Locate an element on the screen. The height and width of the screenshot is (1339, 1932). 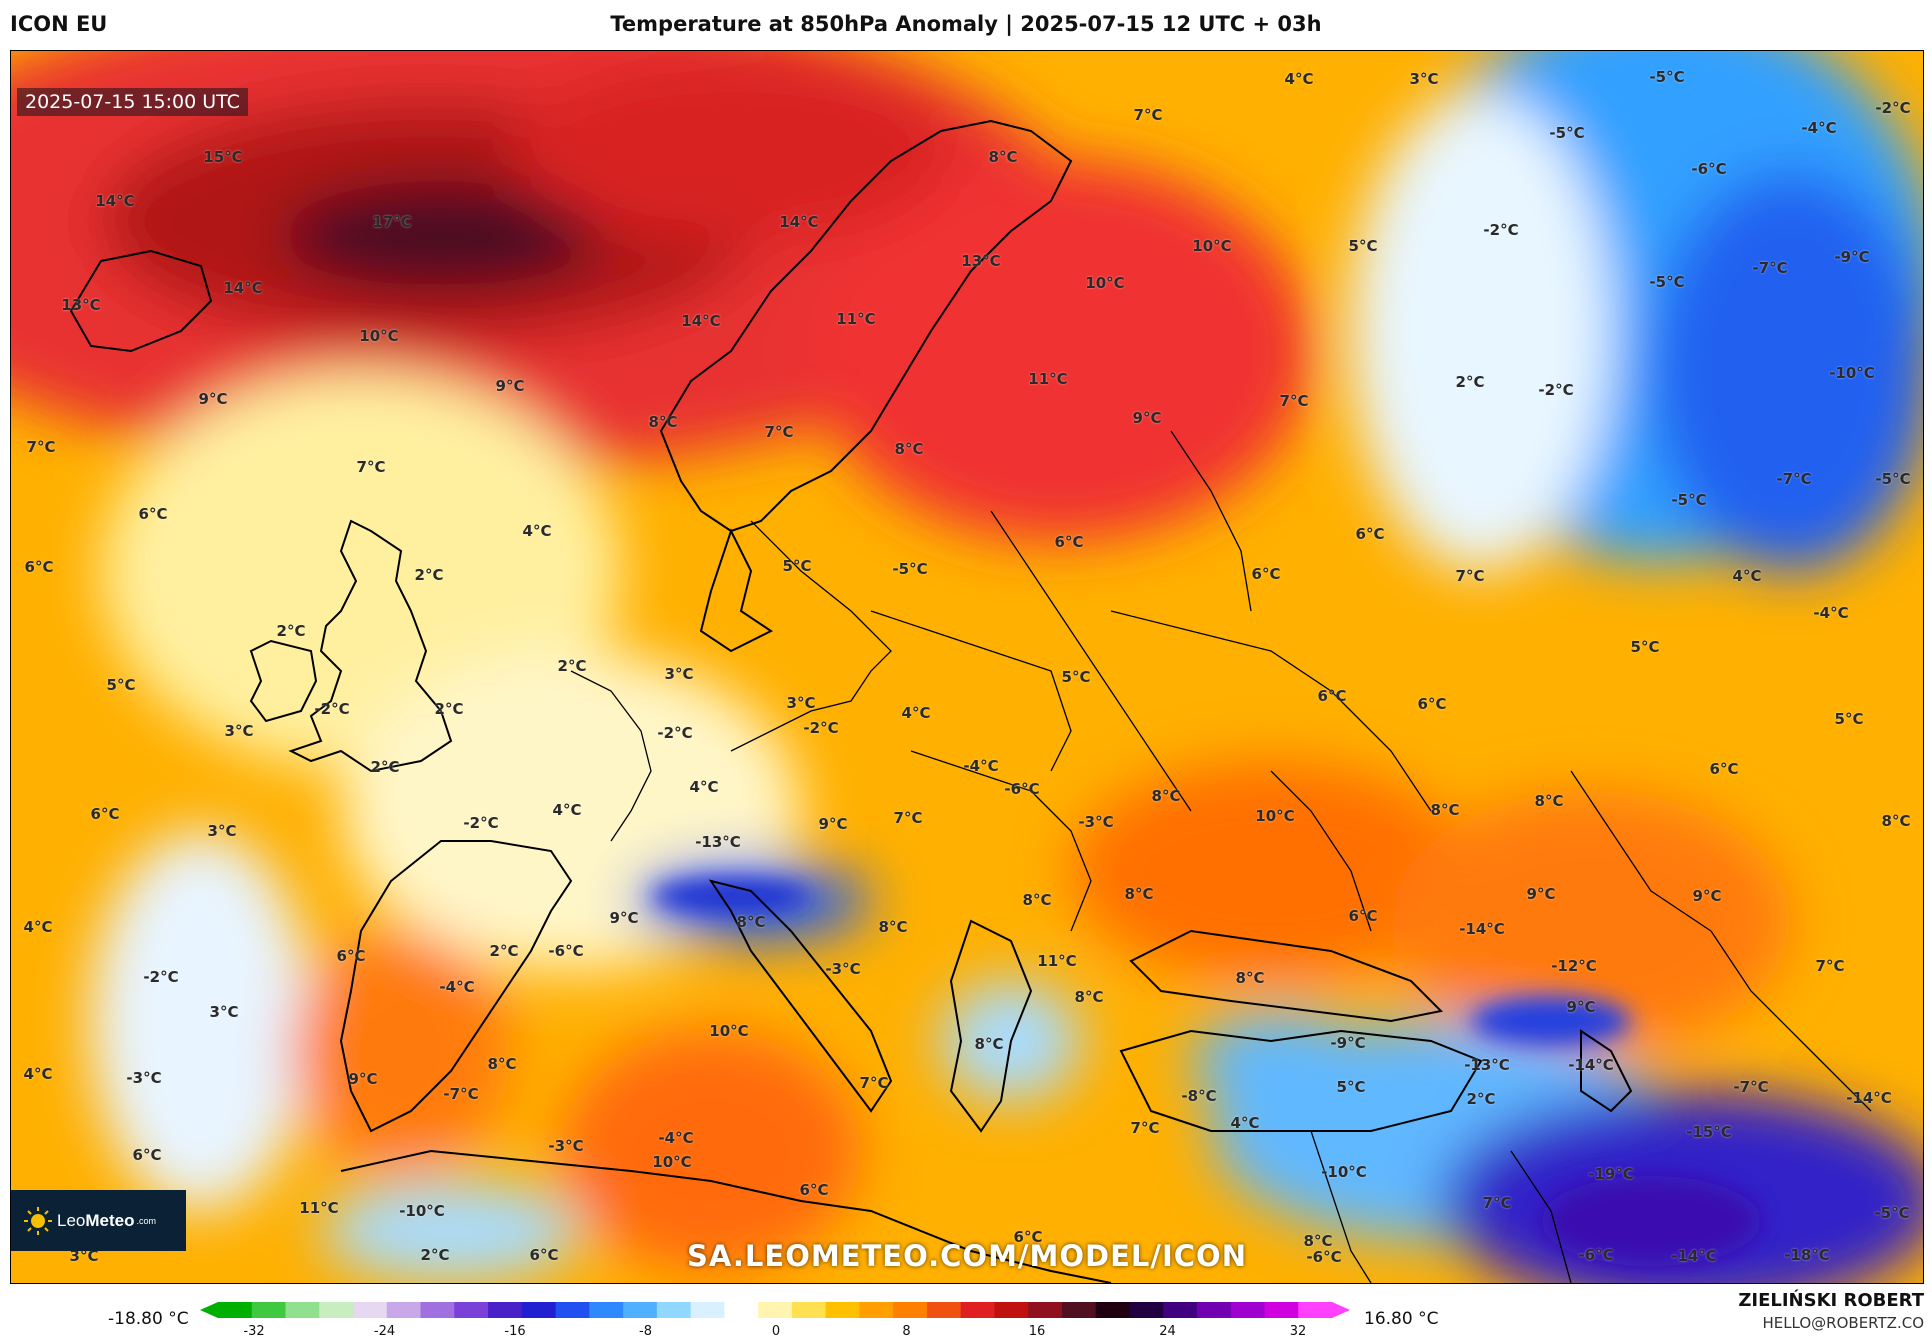
watermark-url: SA.LEOMETEO.COM/MODEL/ICON is located at coordinates (967, 1256).